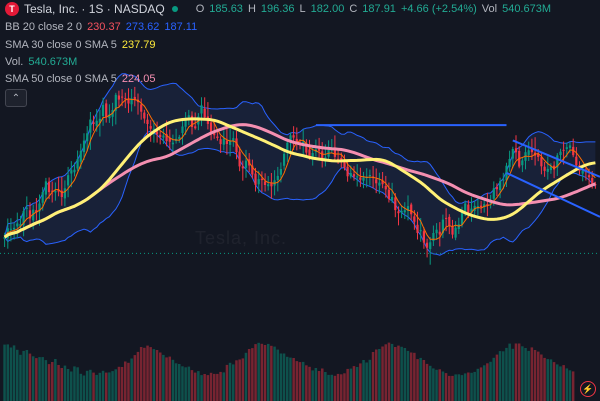 The height and width of the screenshot is (401, 600). What do you see at coordinates (16, 98) in the screenshot?
I see `collapse-legend-button: ⌃` at bounding box center [16, 98].